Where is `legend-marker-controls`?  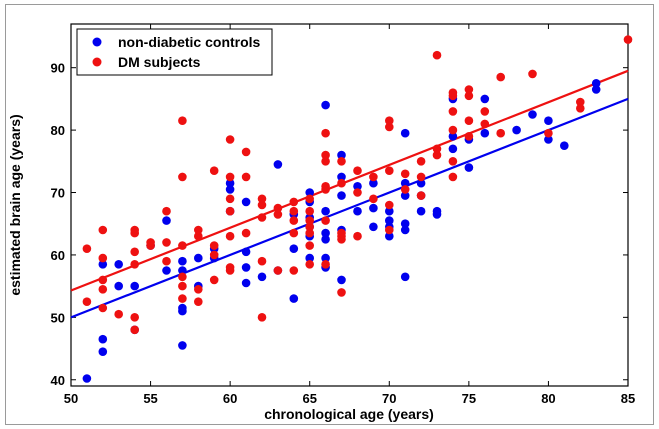 legend-marker-controls is located at coordinates (97, 42).